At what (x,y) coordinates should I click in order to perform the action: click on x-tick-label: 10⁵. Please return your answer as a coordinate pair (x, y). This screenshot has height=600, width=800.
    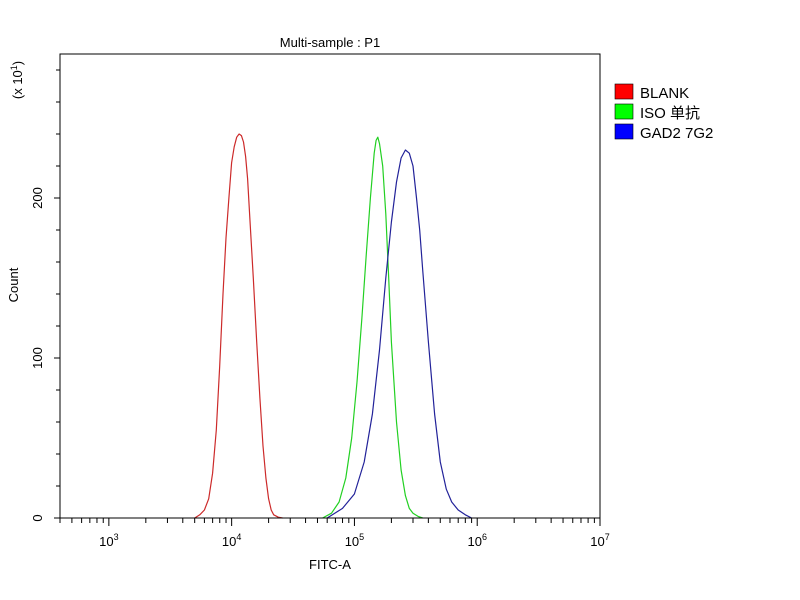
    Looking at the image, I should click on (354, 540).